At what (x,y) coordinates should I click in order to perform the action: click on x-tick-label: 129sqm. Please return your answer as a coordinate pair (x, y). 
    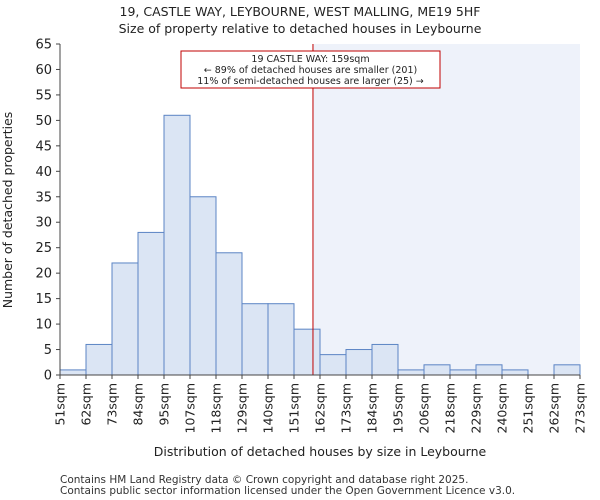
    Looking at the image, I should click on (242, 408).